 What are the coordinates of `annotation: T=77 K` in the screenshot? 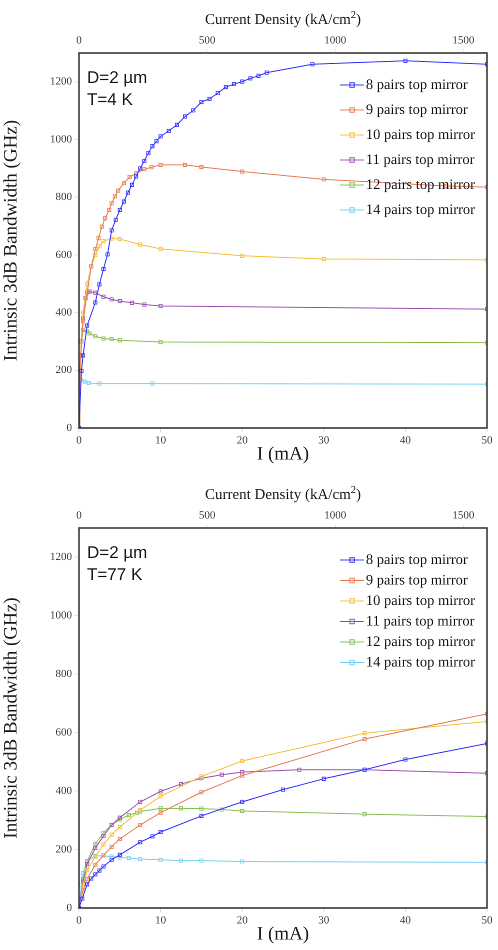 It's located at (115, 574).